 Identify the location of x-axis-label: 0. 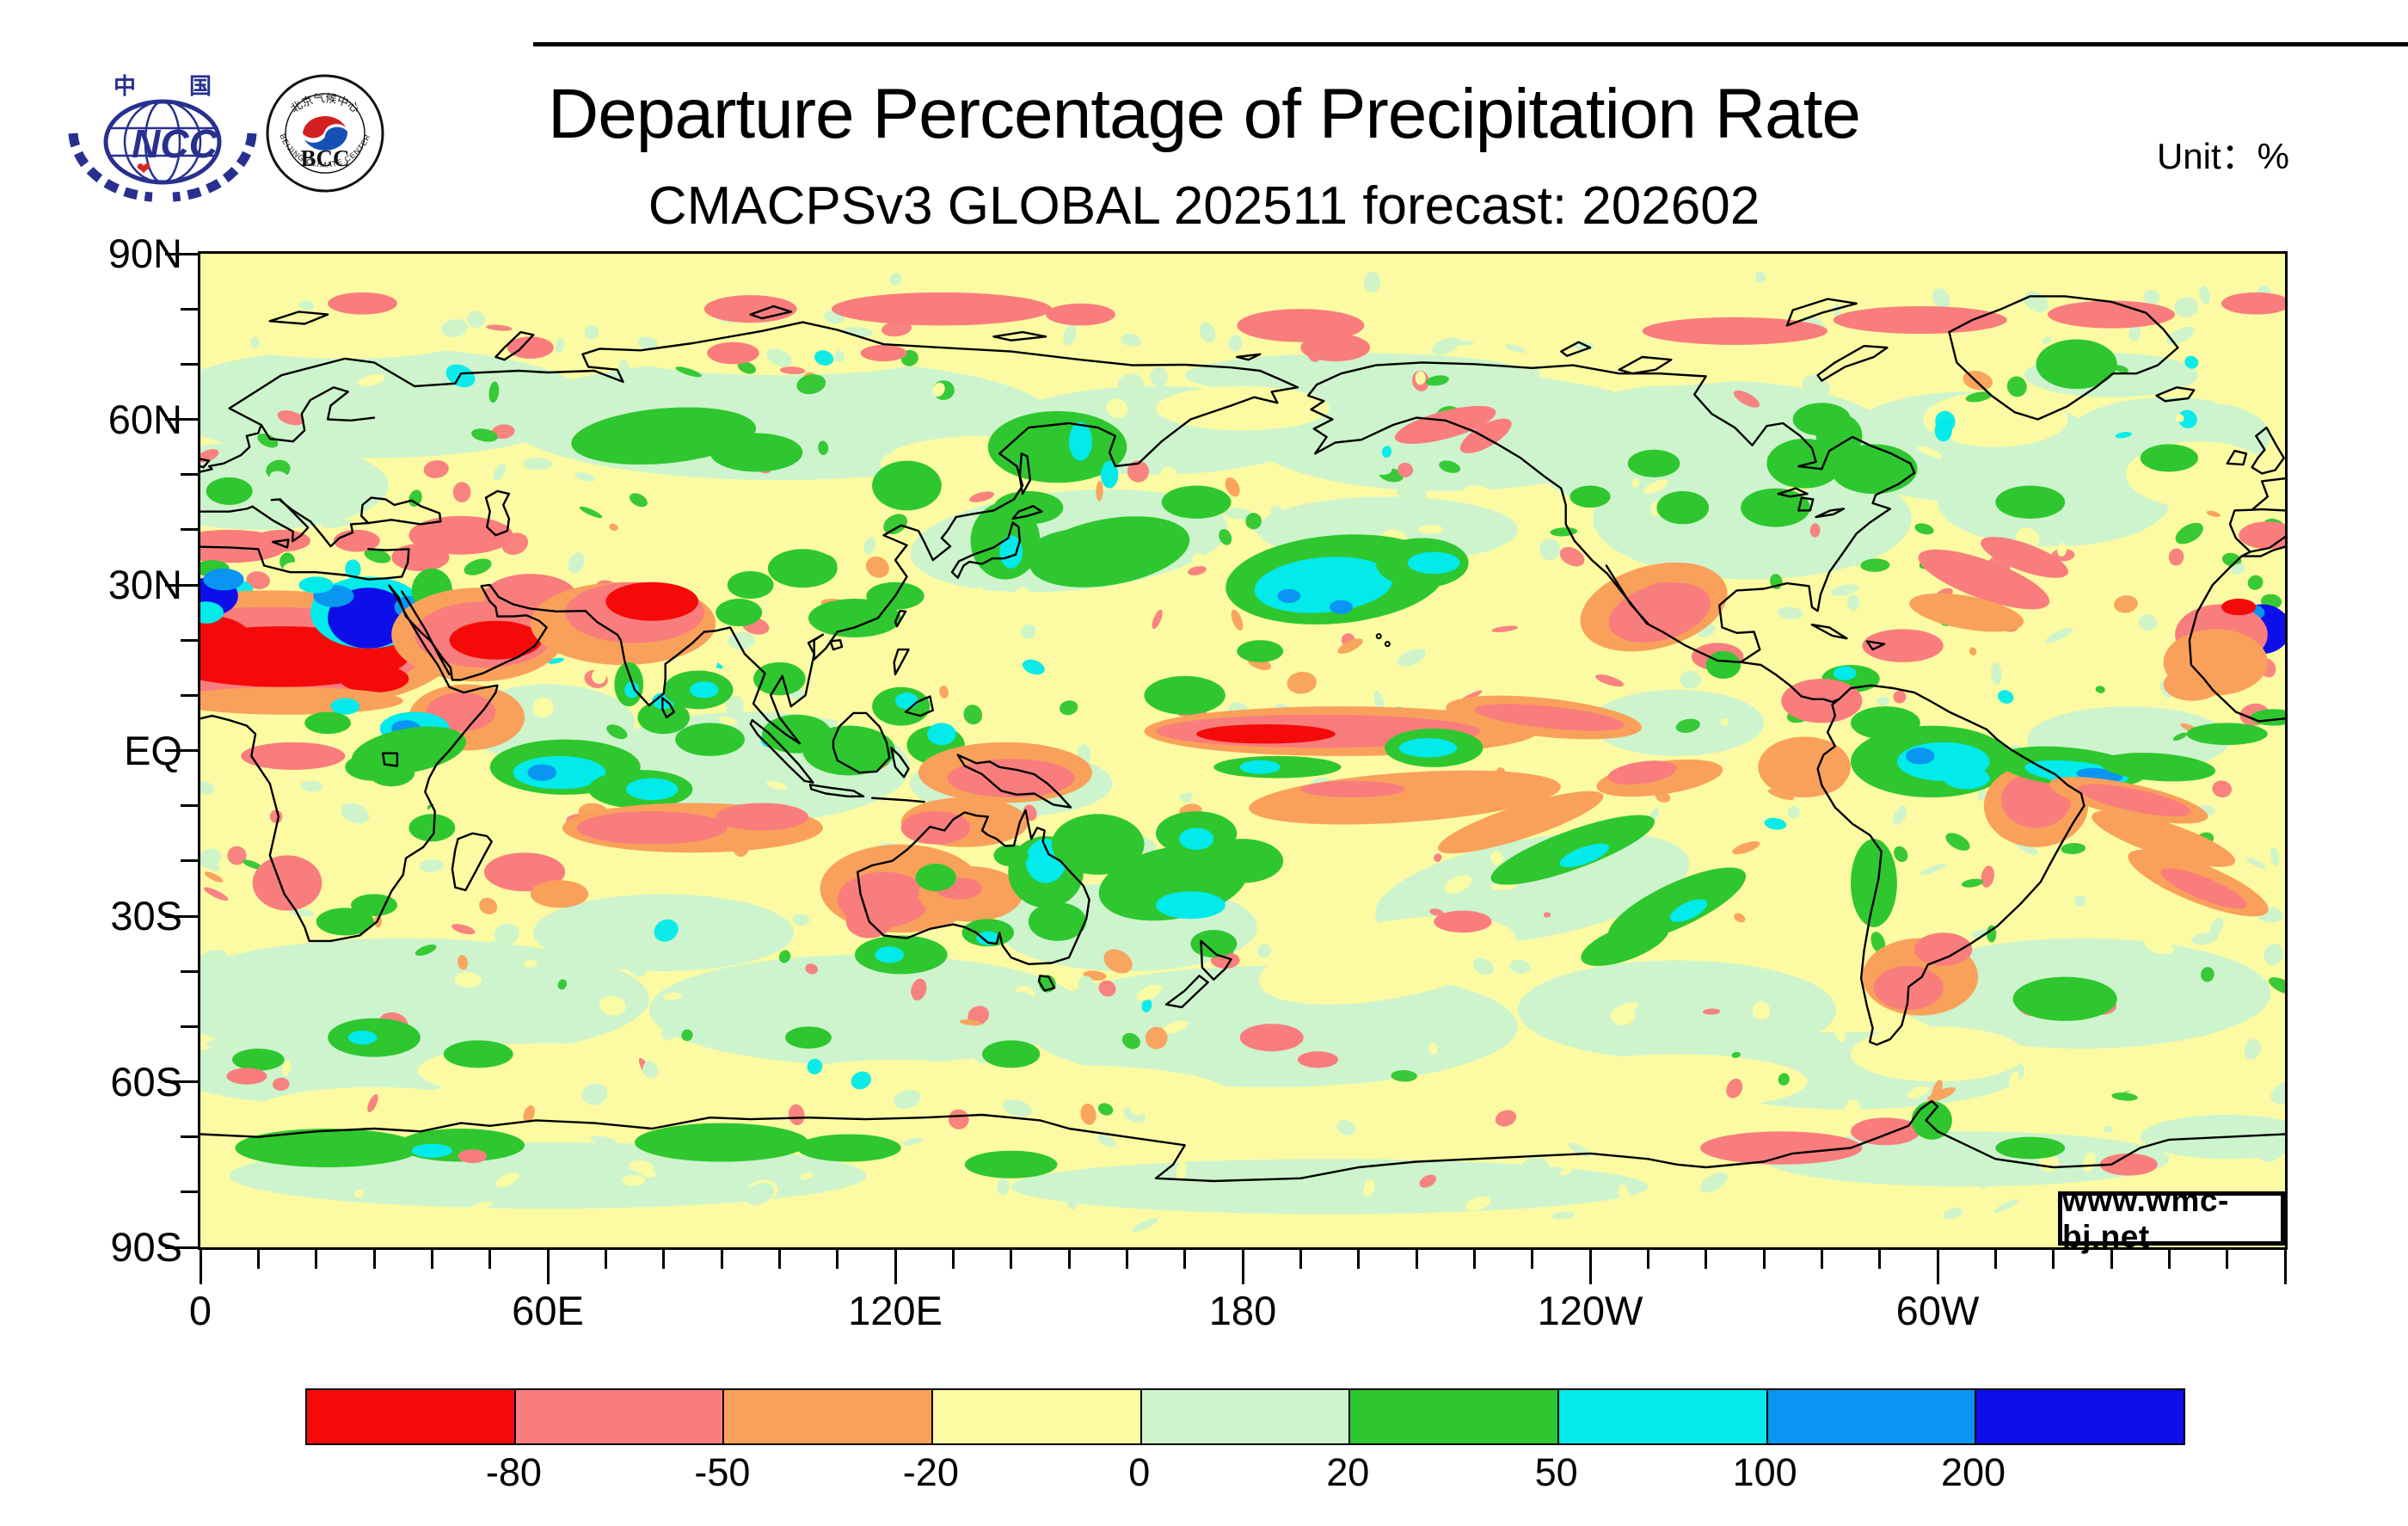
(200, 1311).